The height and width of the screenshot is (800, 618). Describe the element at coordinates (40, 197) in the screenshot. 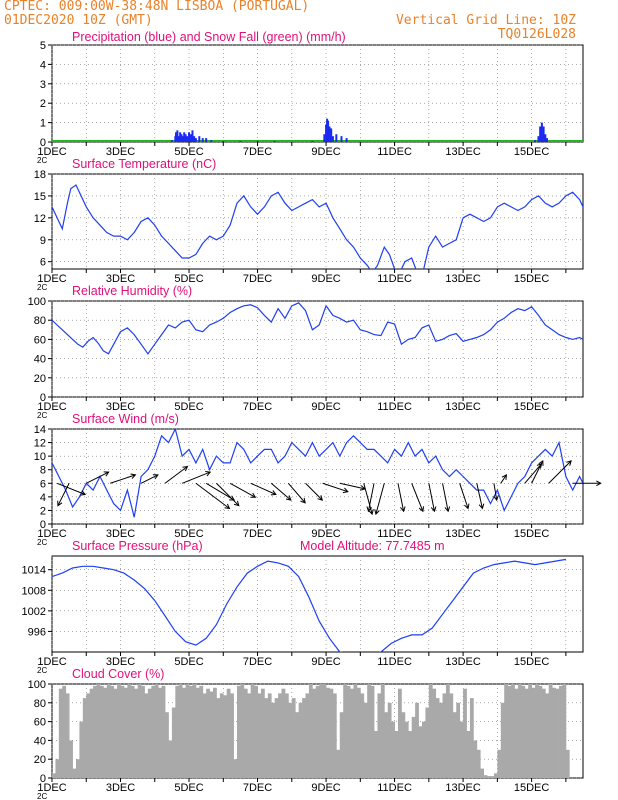

I see `y-tick-label: 15` at that location.